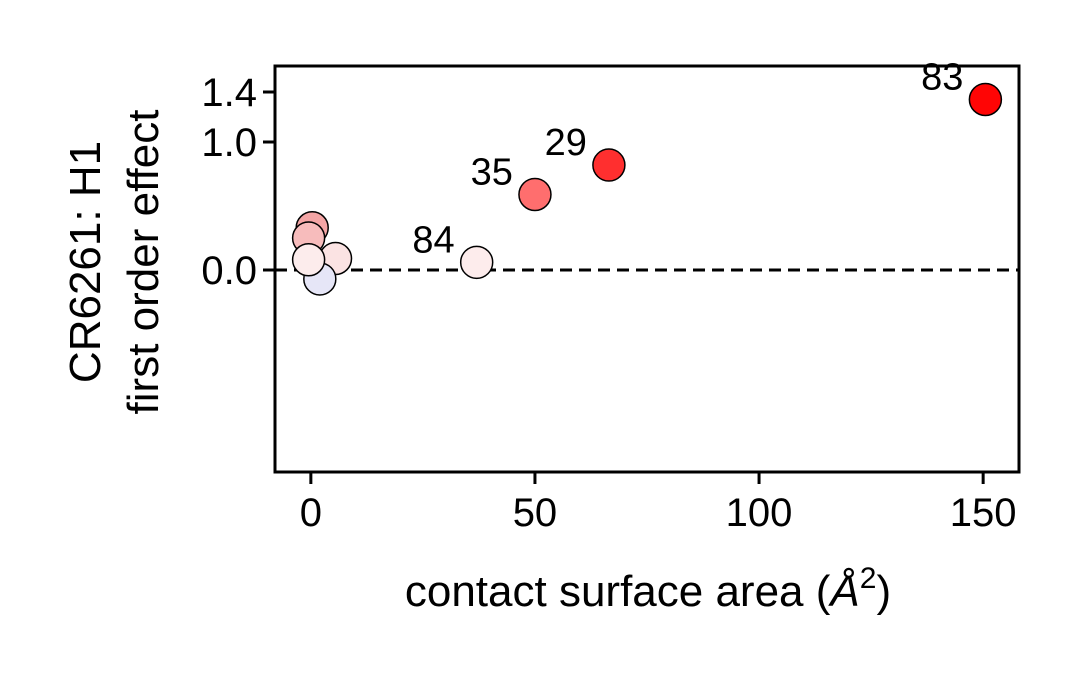 The height and width of the screenshot is (680, 1084). What do you see at coordinates (566, 143) in the screenshot?
I see `point-label: 29` at bounding box center [566, 143].